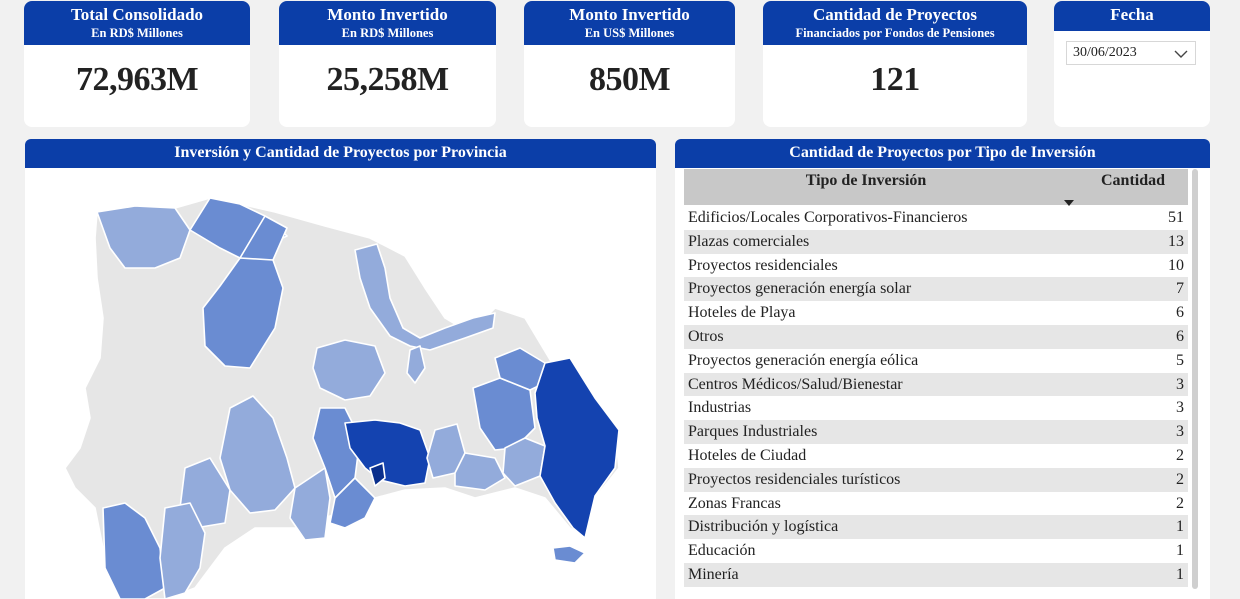  I want to click on tipo-cell: Proyectos generación energía eólica, so click(803, 360).